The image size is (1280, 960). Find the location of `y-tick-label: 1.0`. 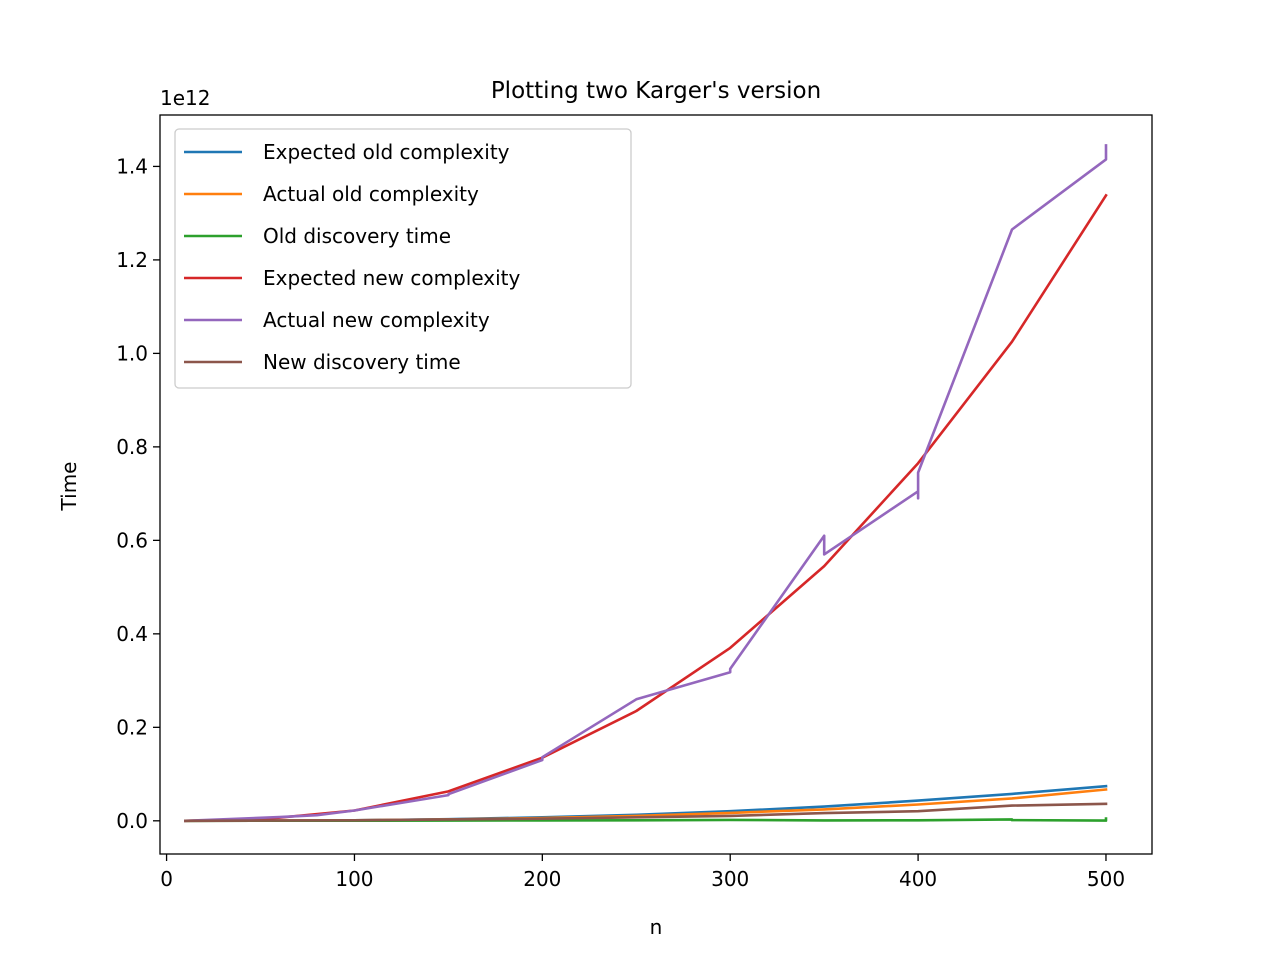

y-tick-label: 1.0 is located at coordinates (132, 353).